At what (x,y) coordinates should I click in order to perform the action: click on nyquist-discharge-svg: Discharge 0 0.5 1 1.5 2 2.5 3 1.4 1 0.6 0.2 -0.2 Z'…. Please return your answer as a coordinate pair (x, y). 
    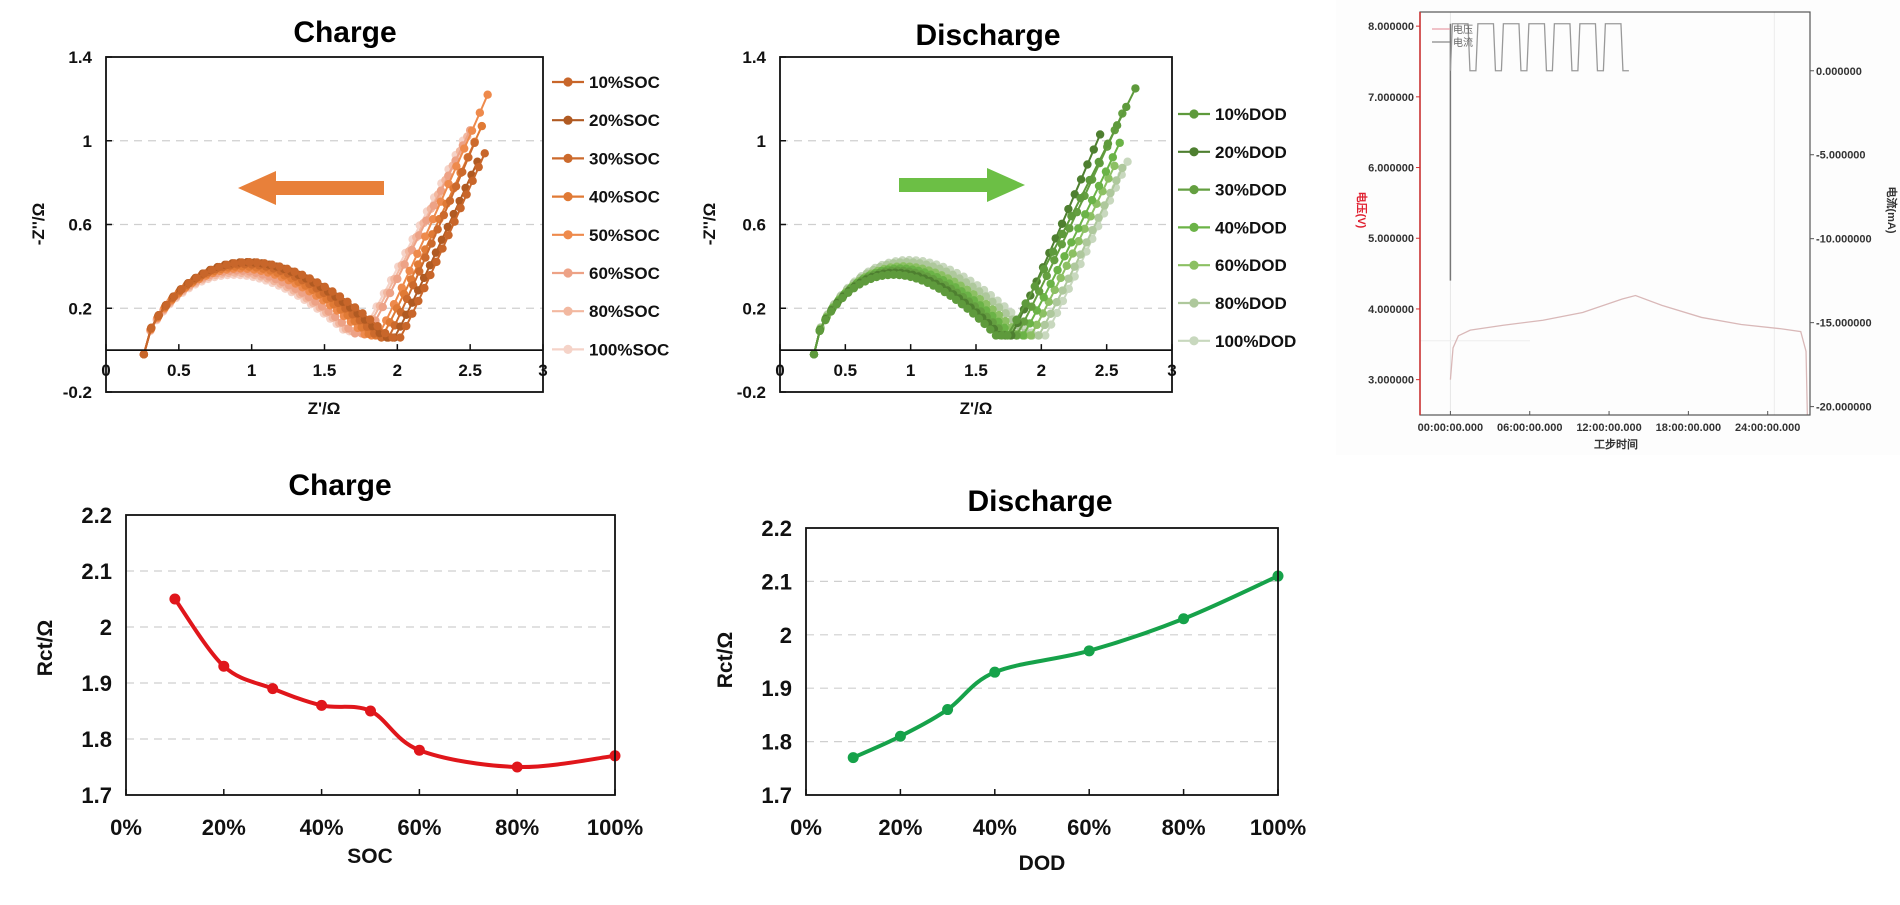
    Looking at the image, I should click on (998, 218).